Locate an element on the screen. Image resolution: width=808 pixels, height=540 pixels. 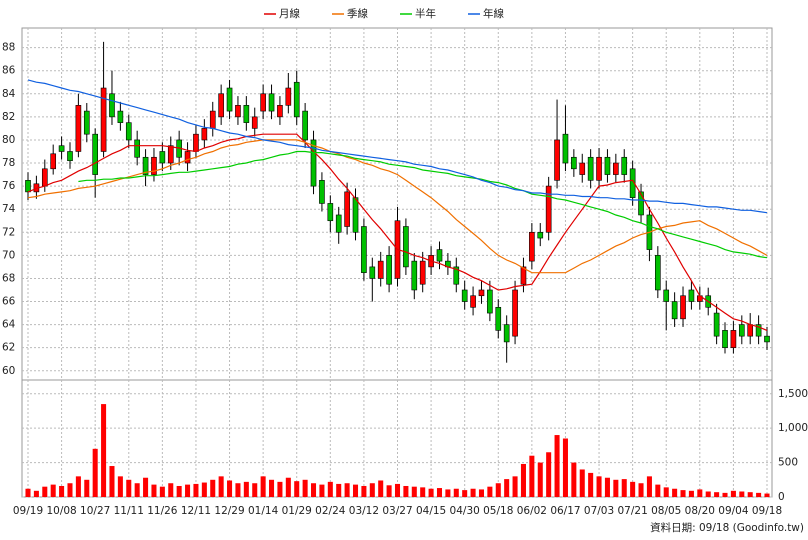
y-tick-label: 66 is located at coordinates (9, 302).